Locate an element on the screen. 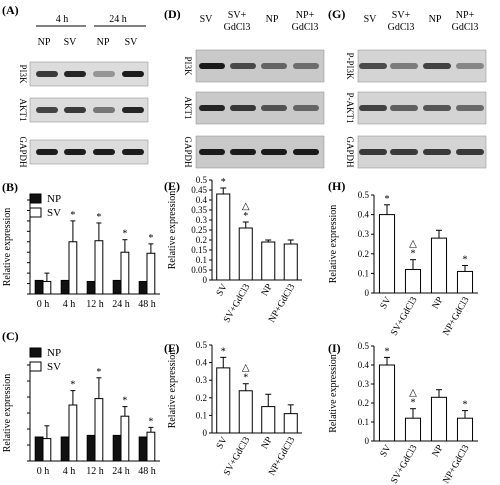 This screenshot has height=485, width=500. blot-row-label: GAPDH is located at coordinates (350, 152).